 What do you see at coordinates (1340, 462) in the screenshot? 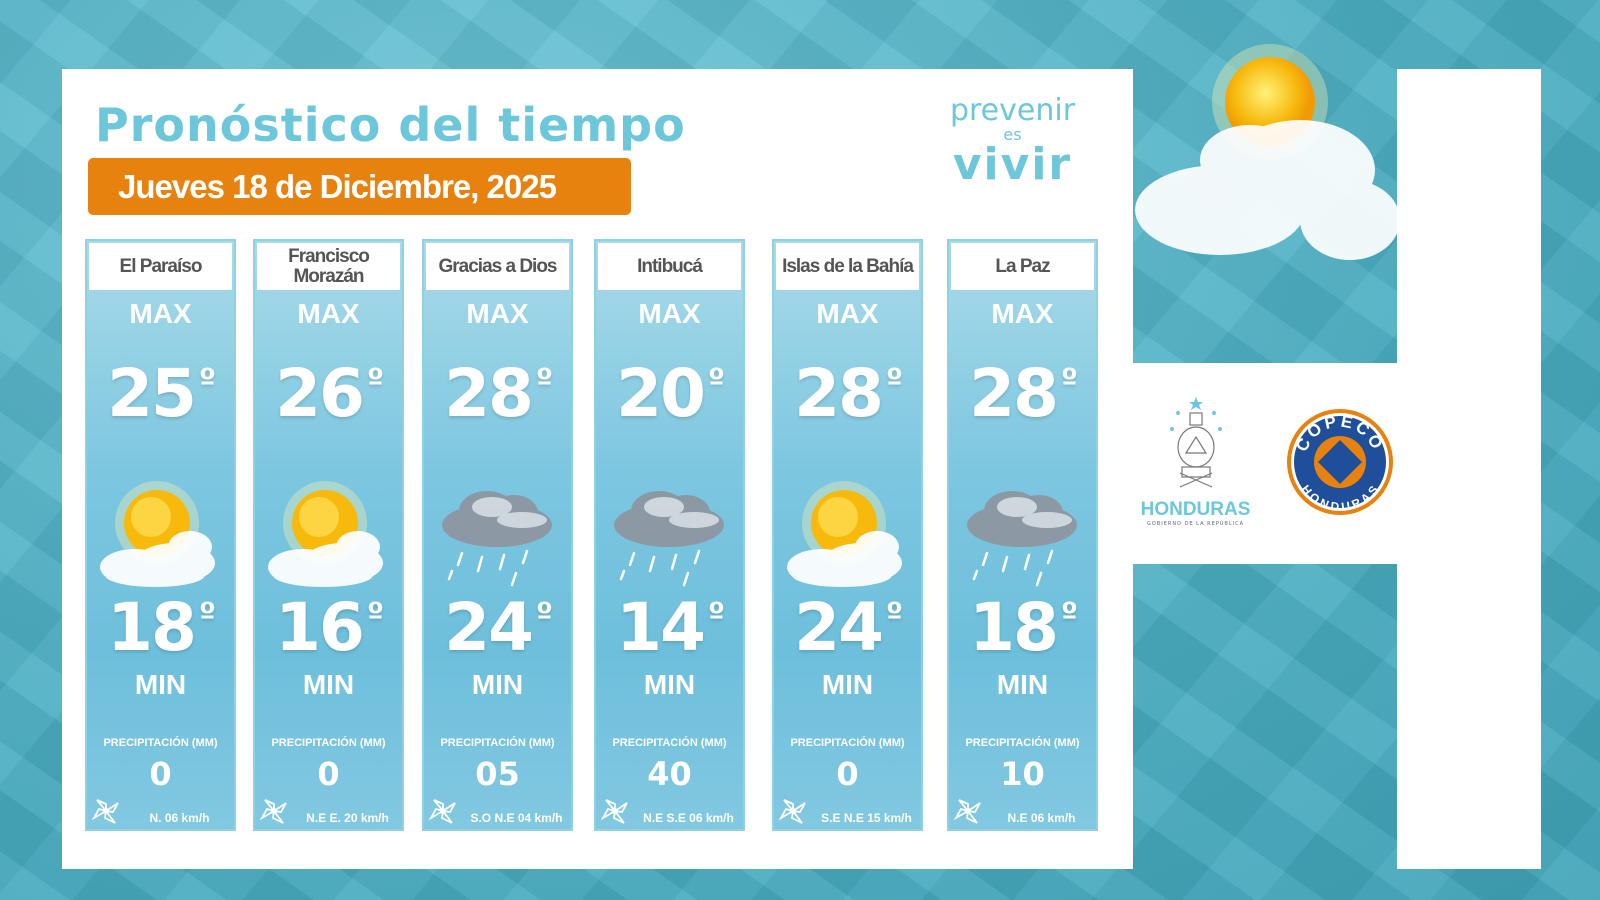
I see `copeco-logo: COPECO HONDURAS` at bounding box center [1340, 462].